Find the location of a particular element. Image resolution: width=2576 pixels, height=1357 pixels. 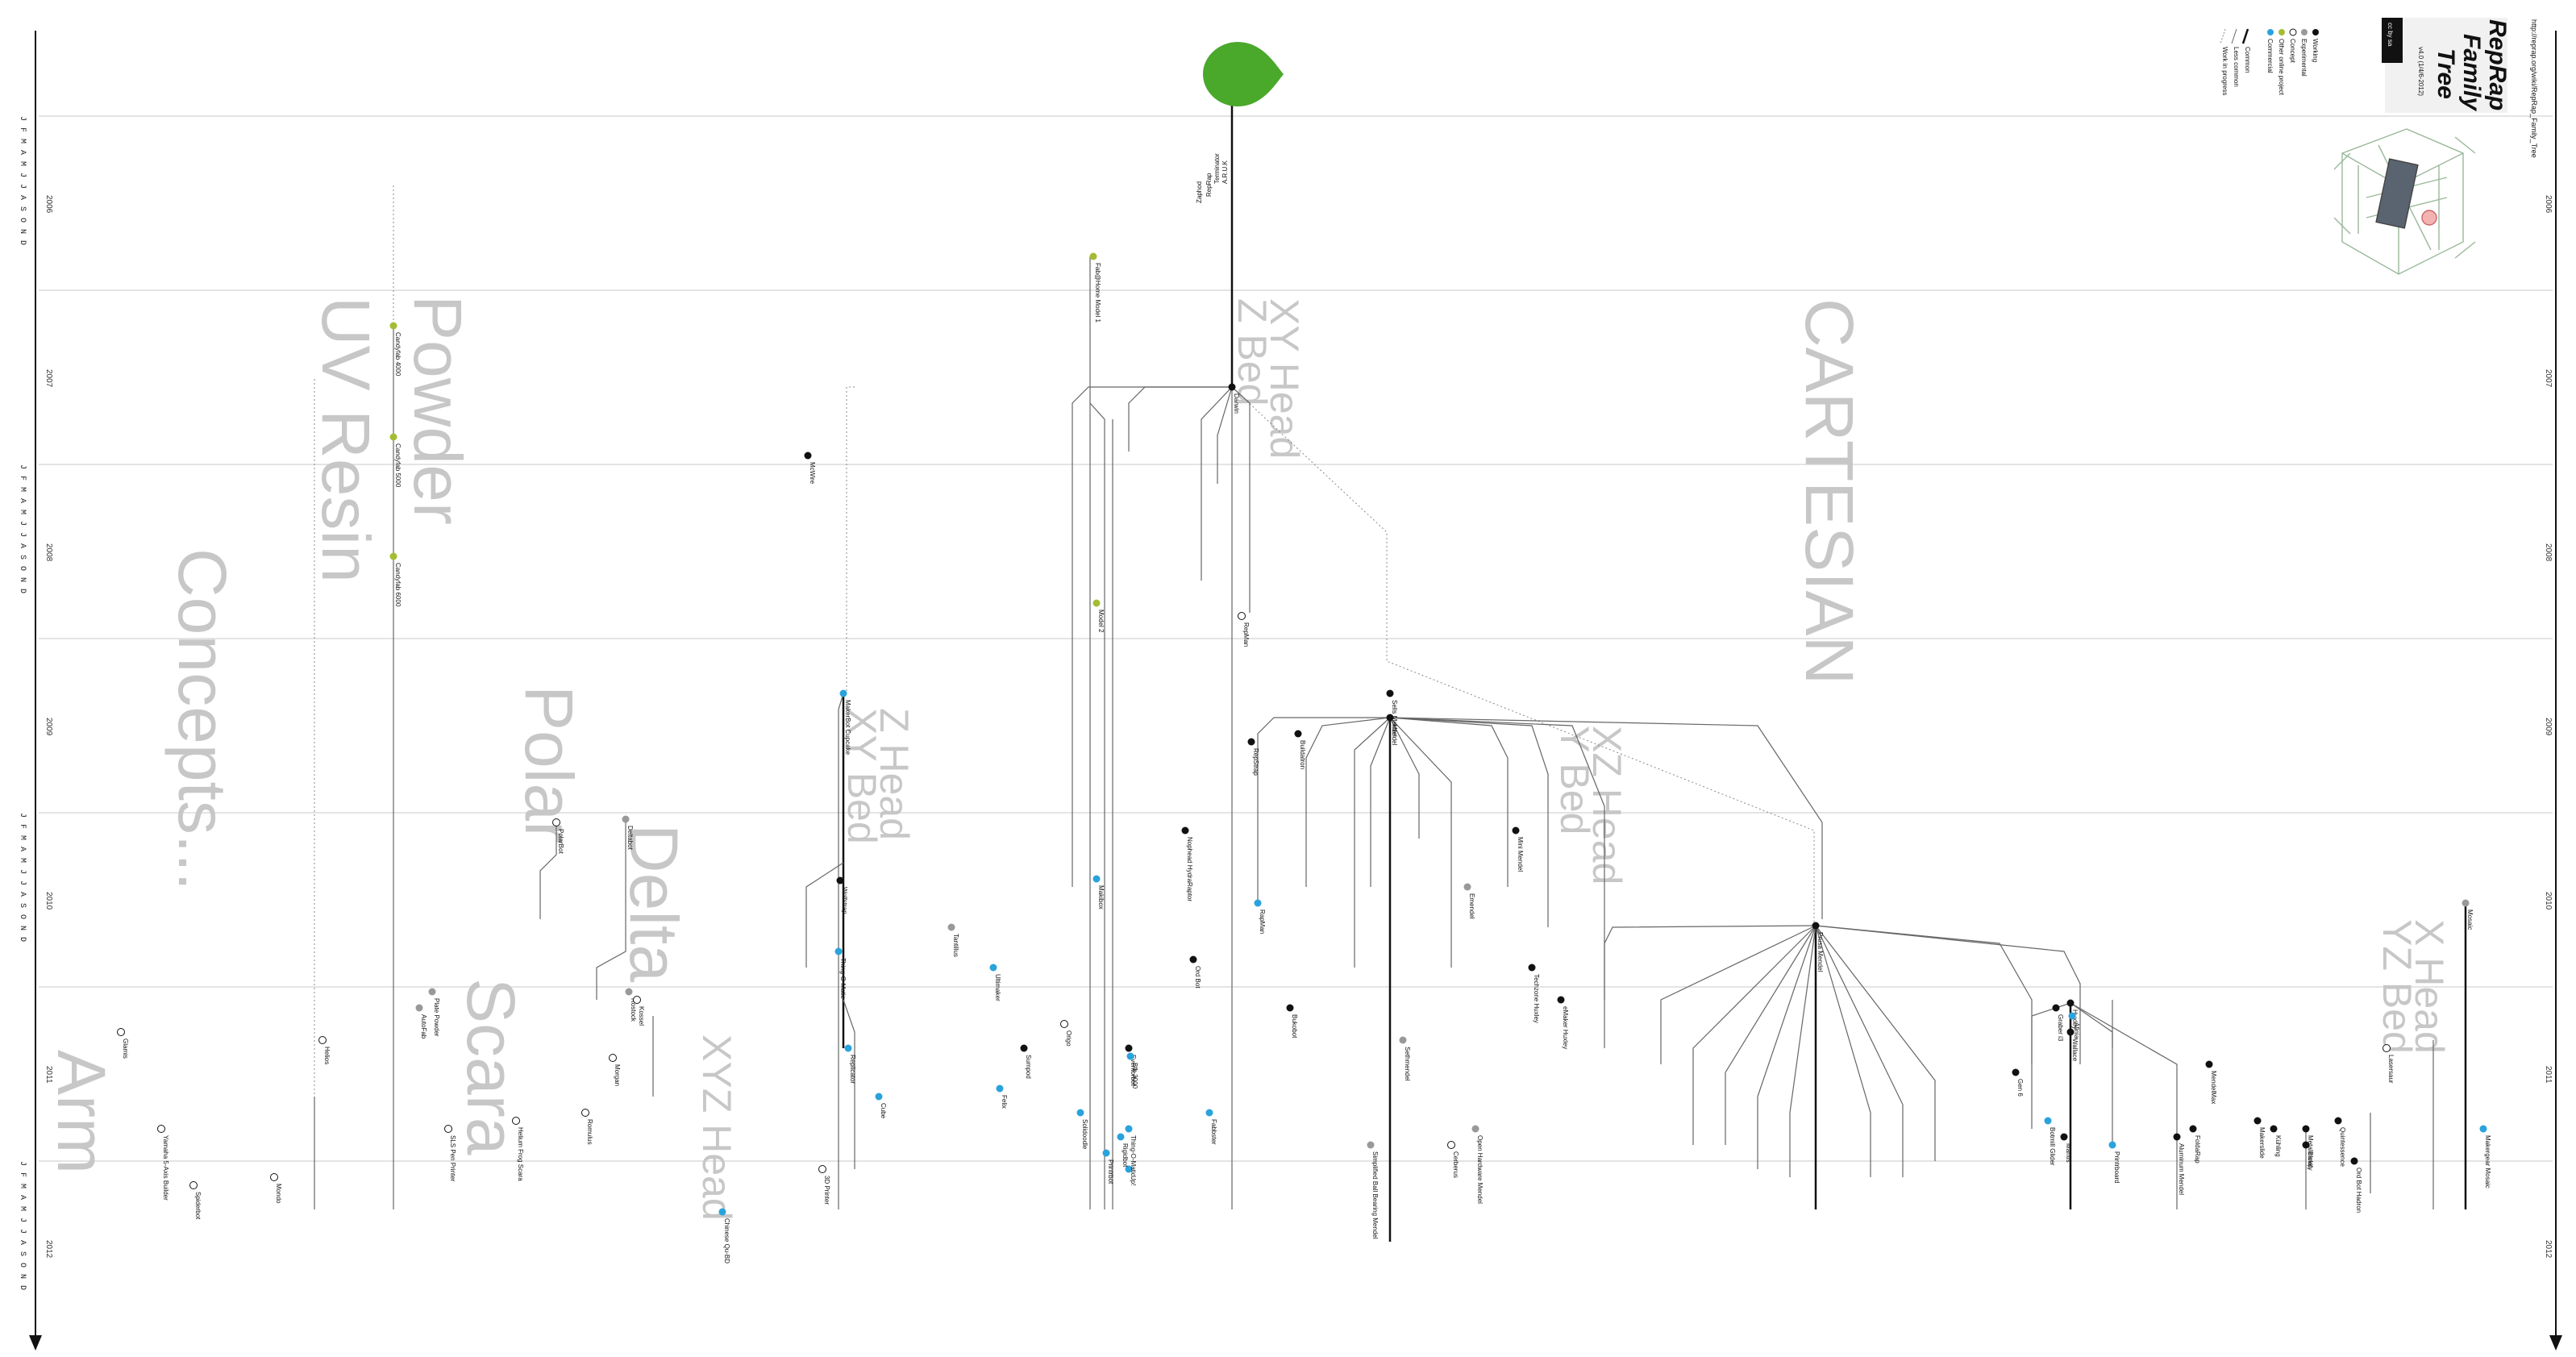

project-node: Prusa Mendel is located at coordinates (1818, 947).